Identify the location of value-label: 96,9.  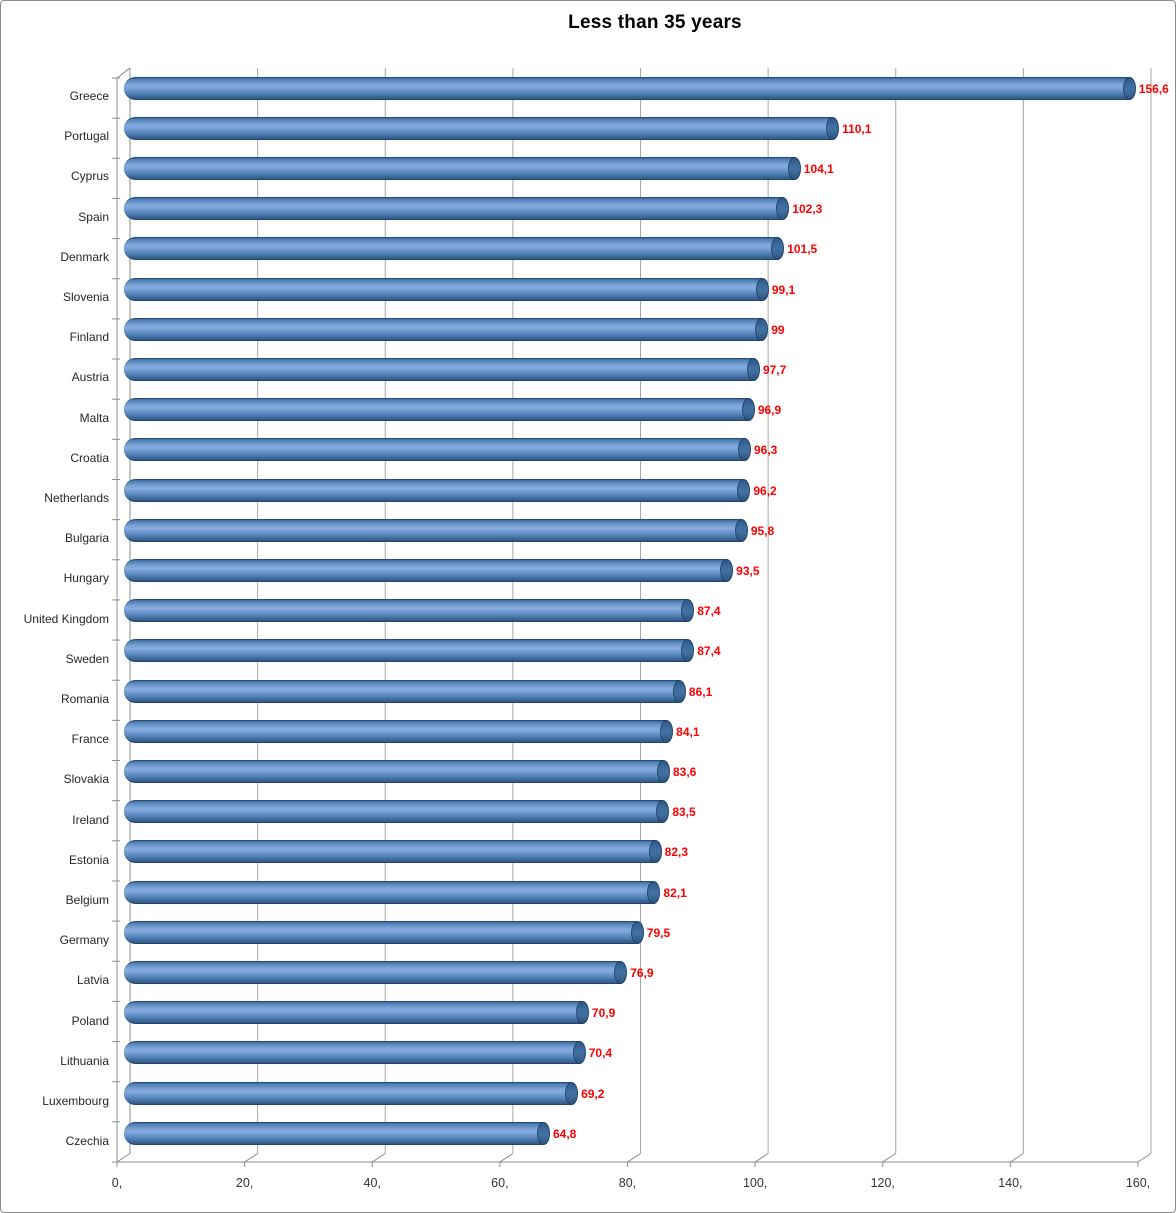
(769, 410).